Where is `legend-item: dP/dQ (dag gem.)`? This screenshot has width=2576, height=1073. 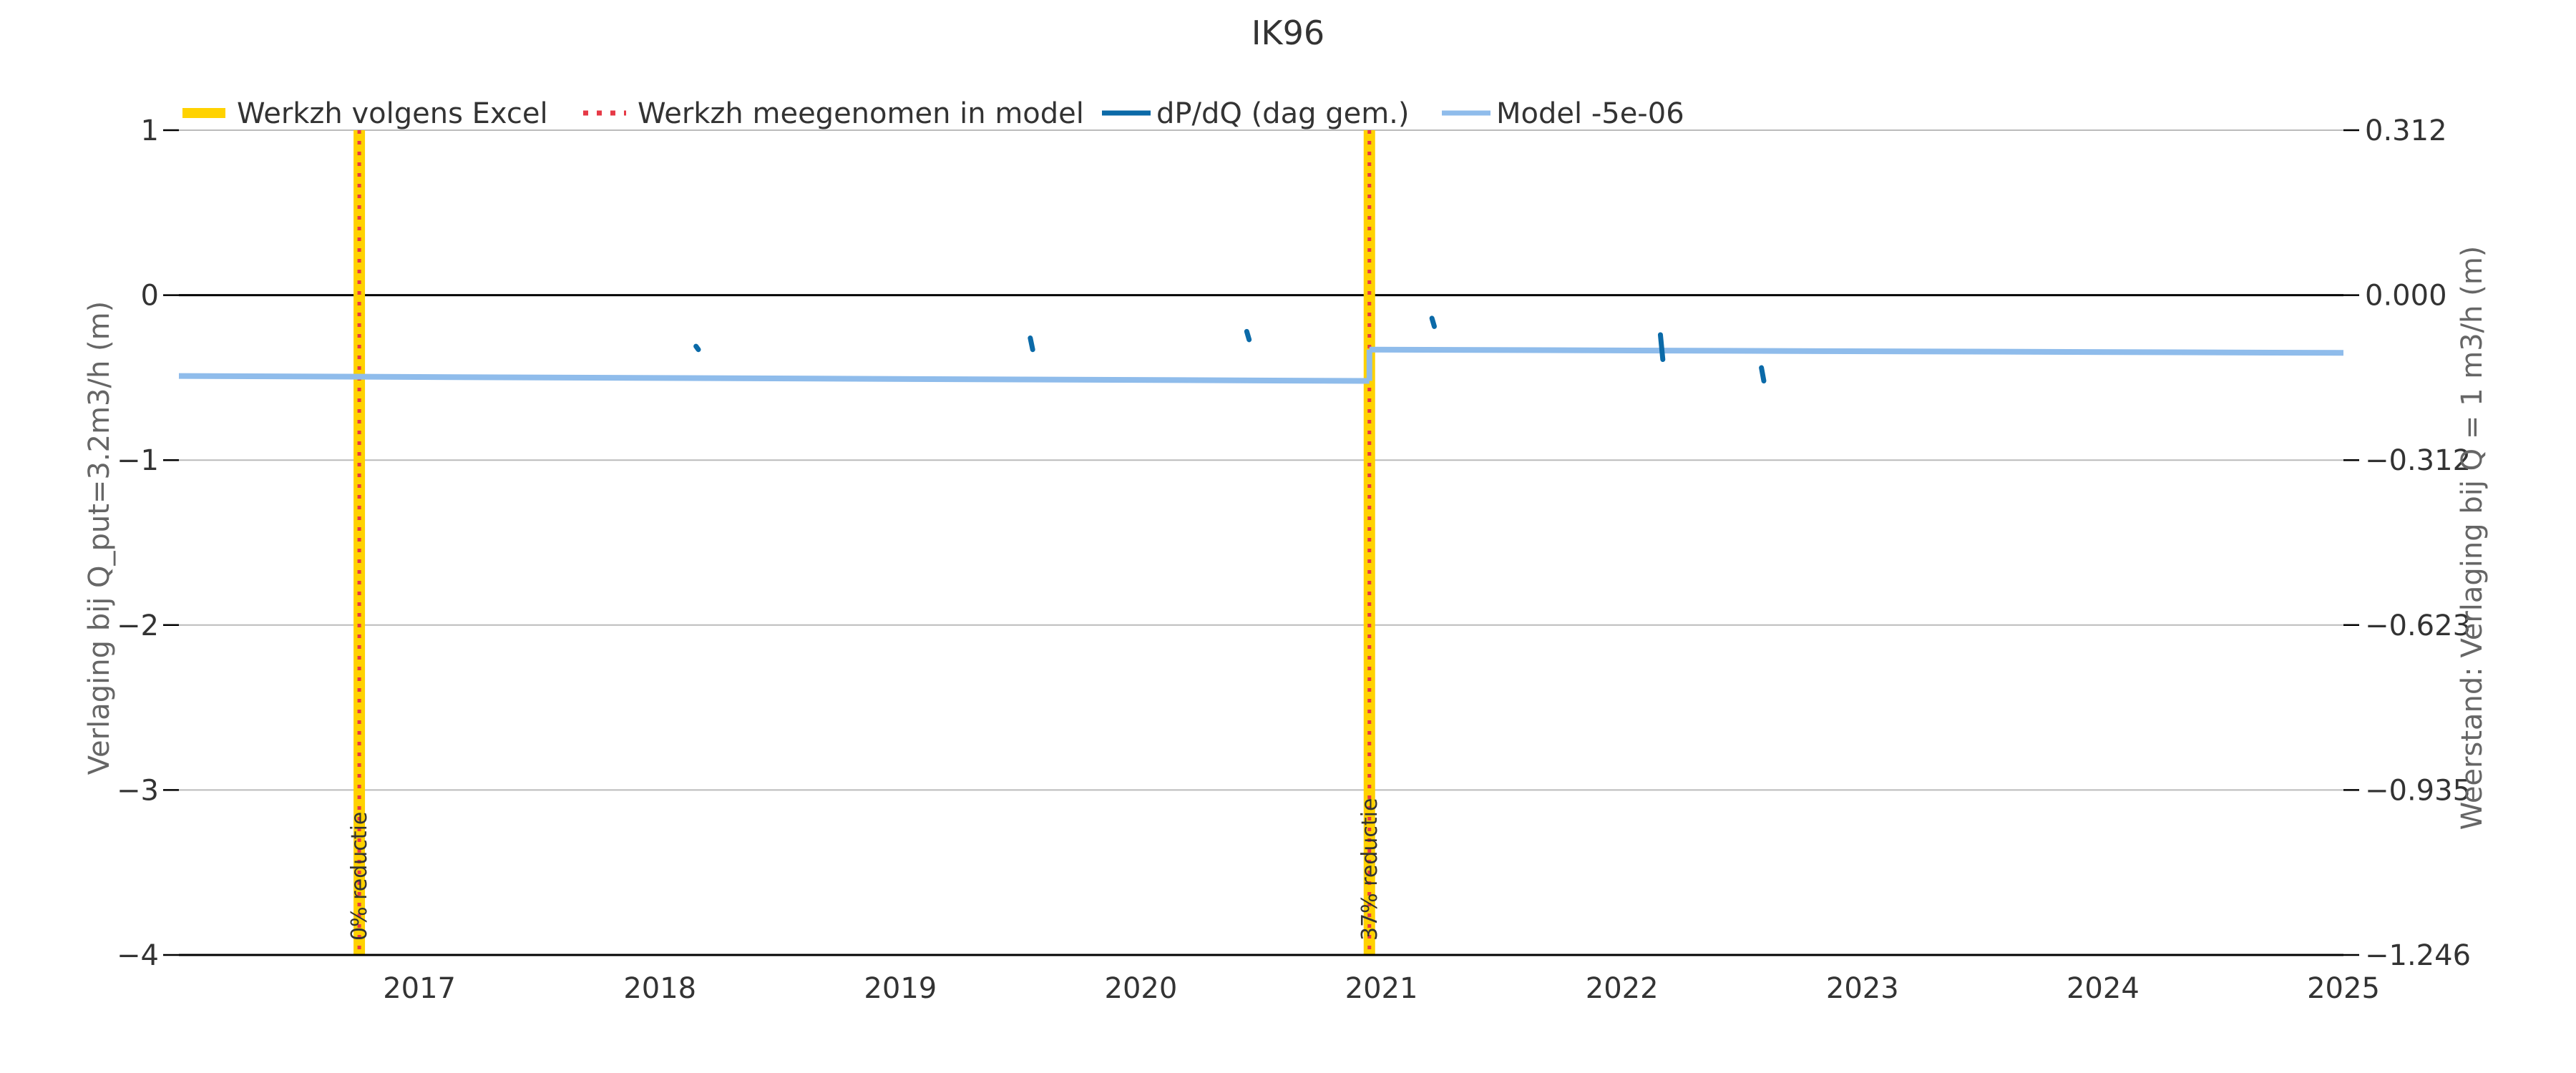 legend-item: dP/dQ (dag gem.) is located at coordinates (1255, 114).